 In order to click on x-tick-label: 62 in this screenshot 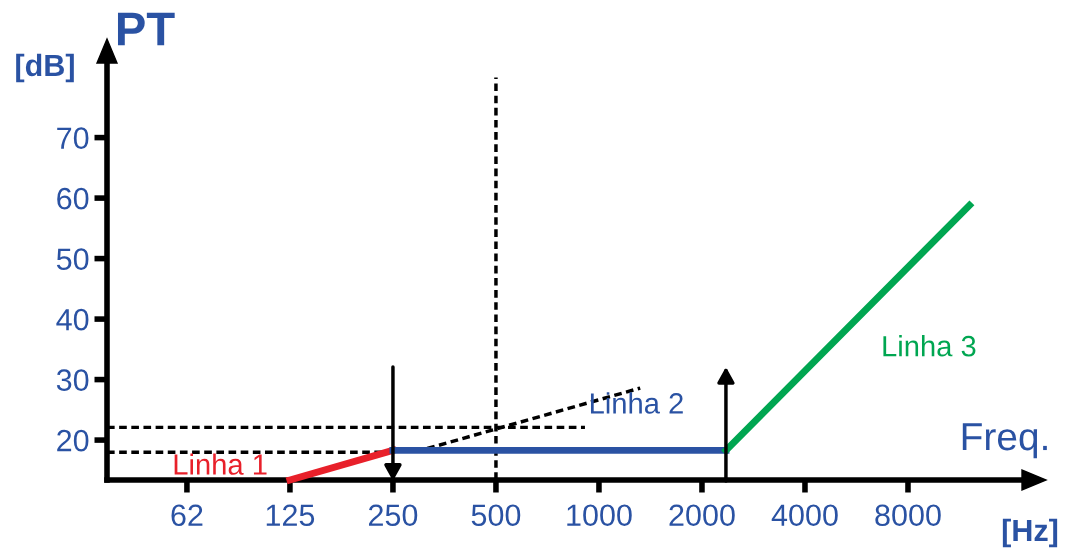, I will do `click(187, 515)`.